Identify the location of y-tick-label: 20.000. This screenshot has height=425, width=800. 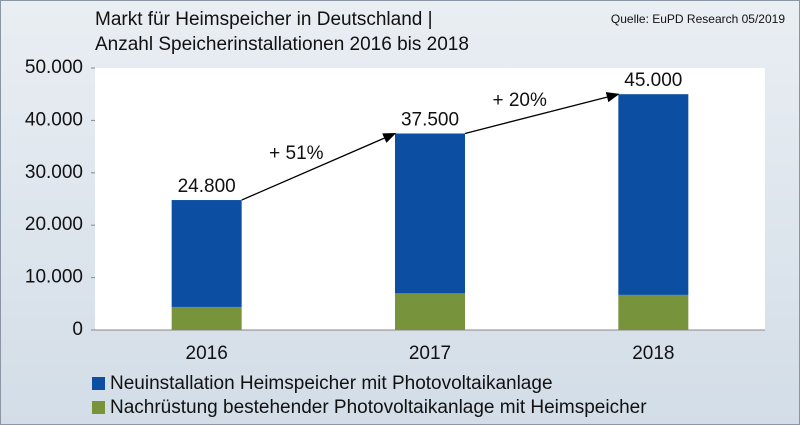
(54, 224).